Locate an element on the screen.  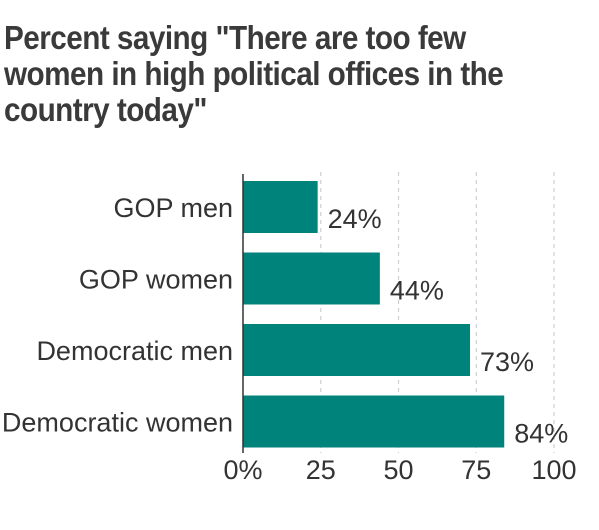
category-label-1: GOP women is located at coordinates (156, 280).